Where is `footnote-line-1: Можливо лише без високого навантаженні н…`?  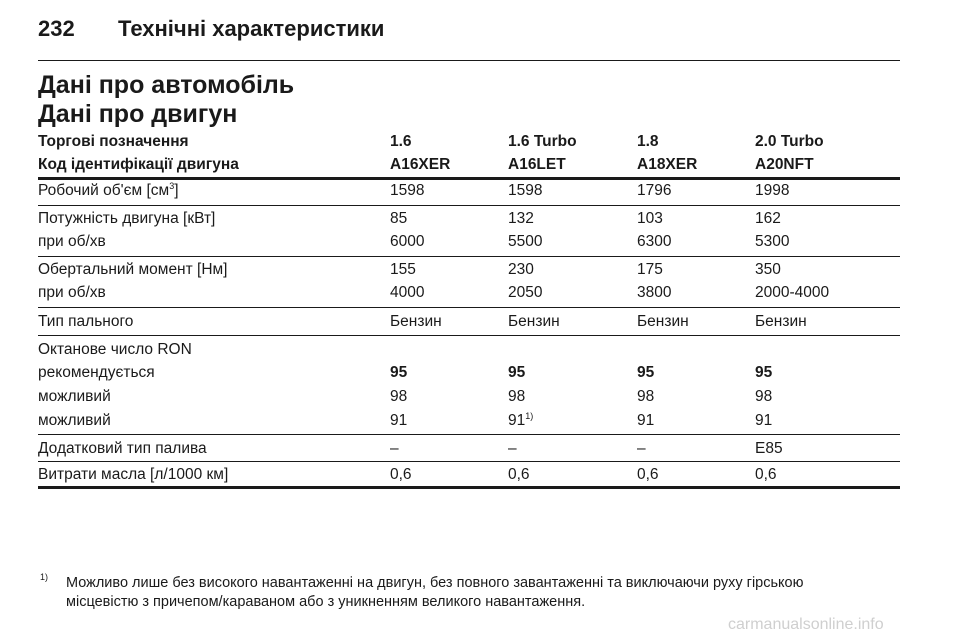 footnote-line-1: Можливо лише без високого навантаженні н… is located at coordinates (435, 583).